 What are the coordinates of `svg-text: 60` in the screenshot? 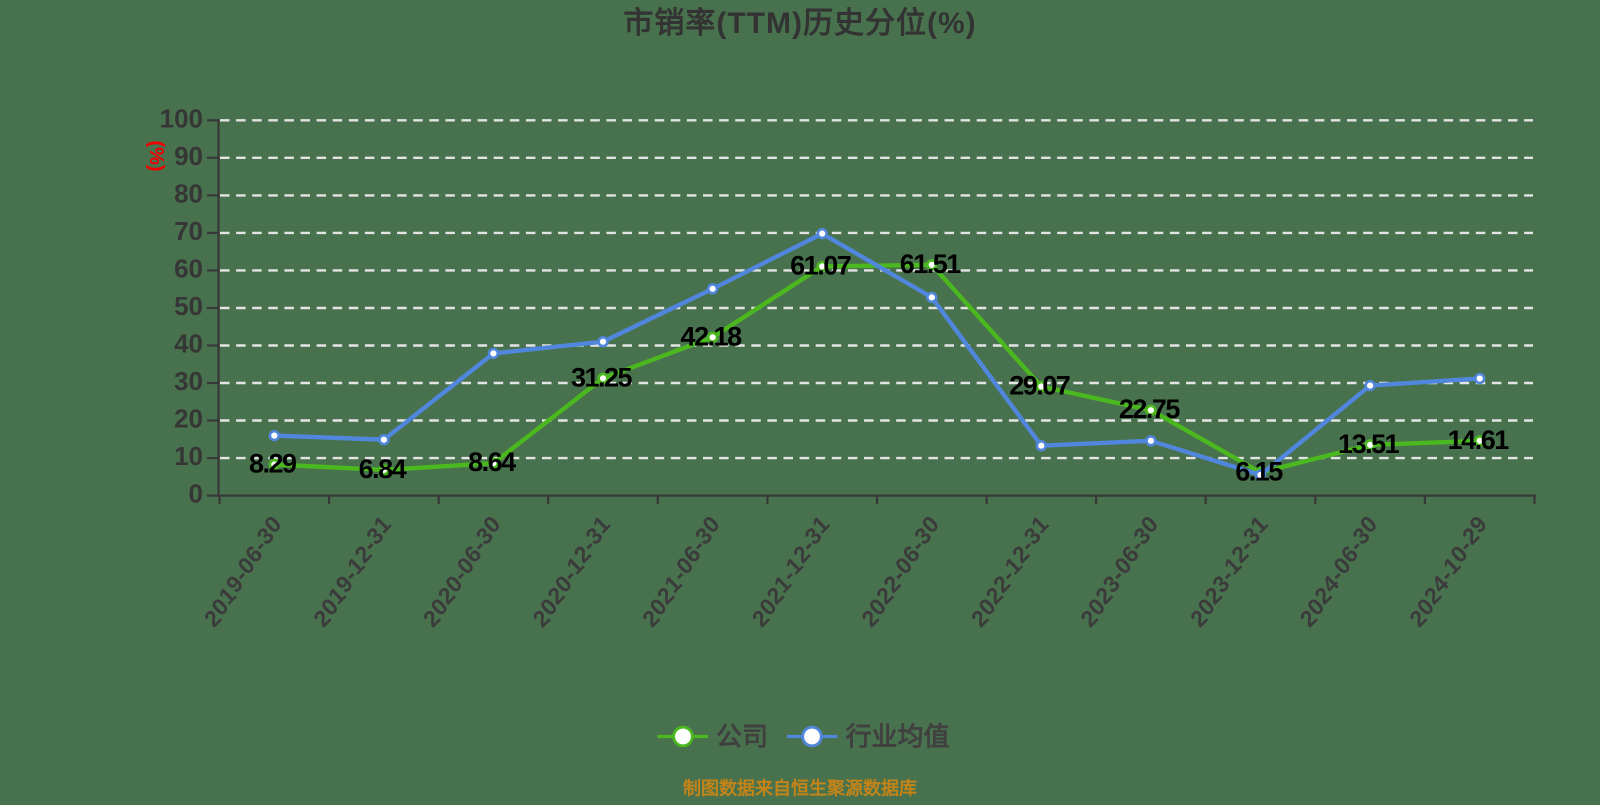 It's located at (188, 268).